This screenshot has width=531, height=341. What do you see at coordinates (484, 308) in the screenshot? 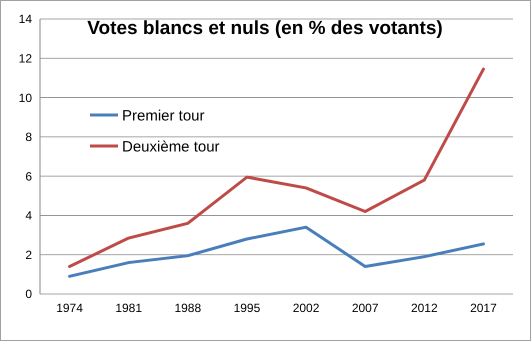
I see `x-tick-label: 2017` at bounding box center [484, 308].